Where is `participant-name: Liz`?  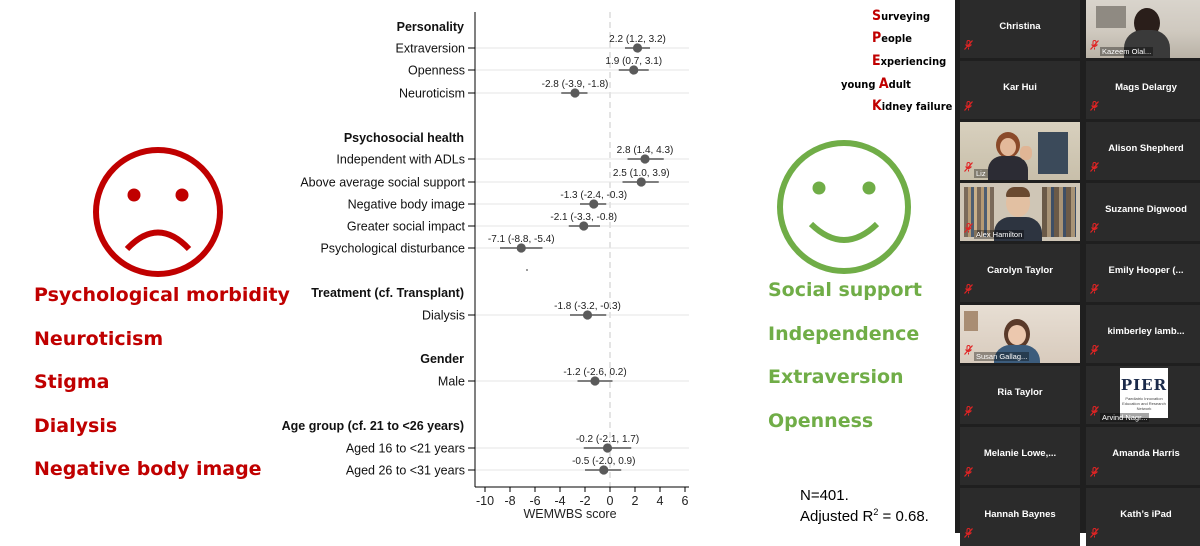
participant-name: Liz is located at coordinates (981, 173).